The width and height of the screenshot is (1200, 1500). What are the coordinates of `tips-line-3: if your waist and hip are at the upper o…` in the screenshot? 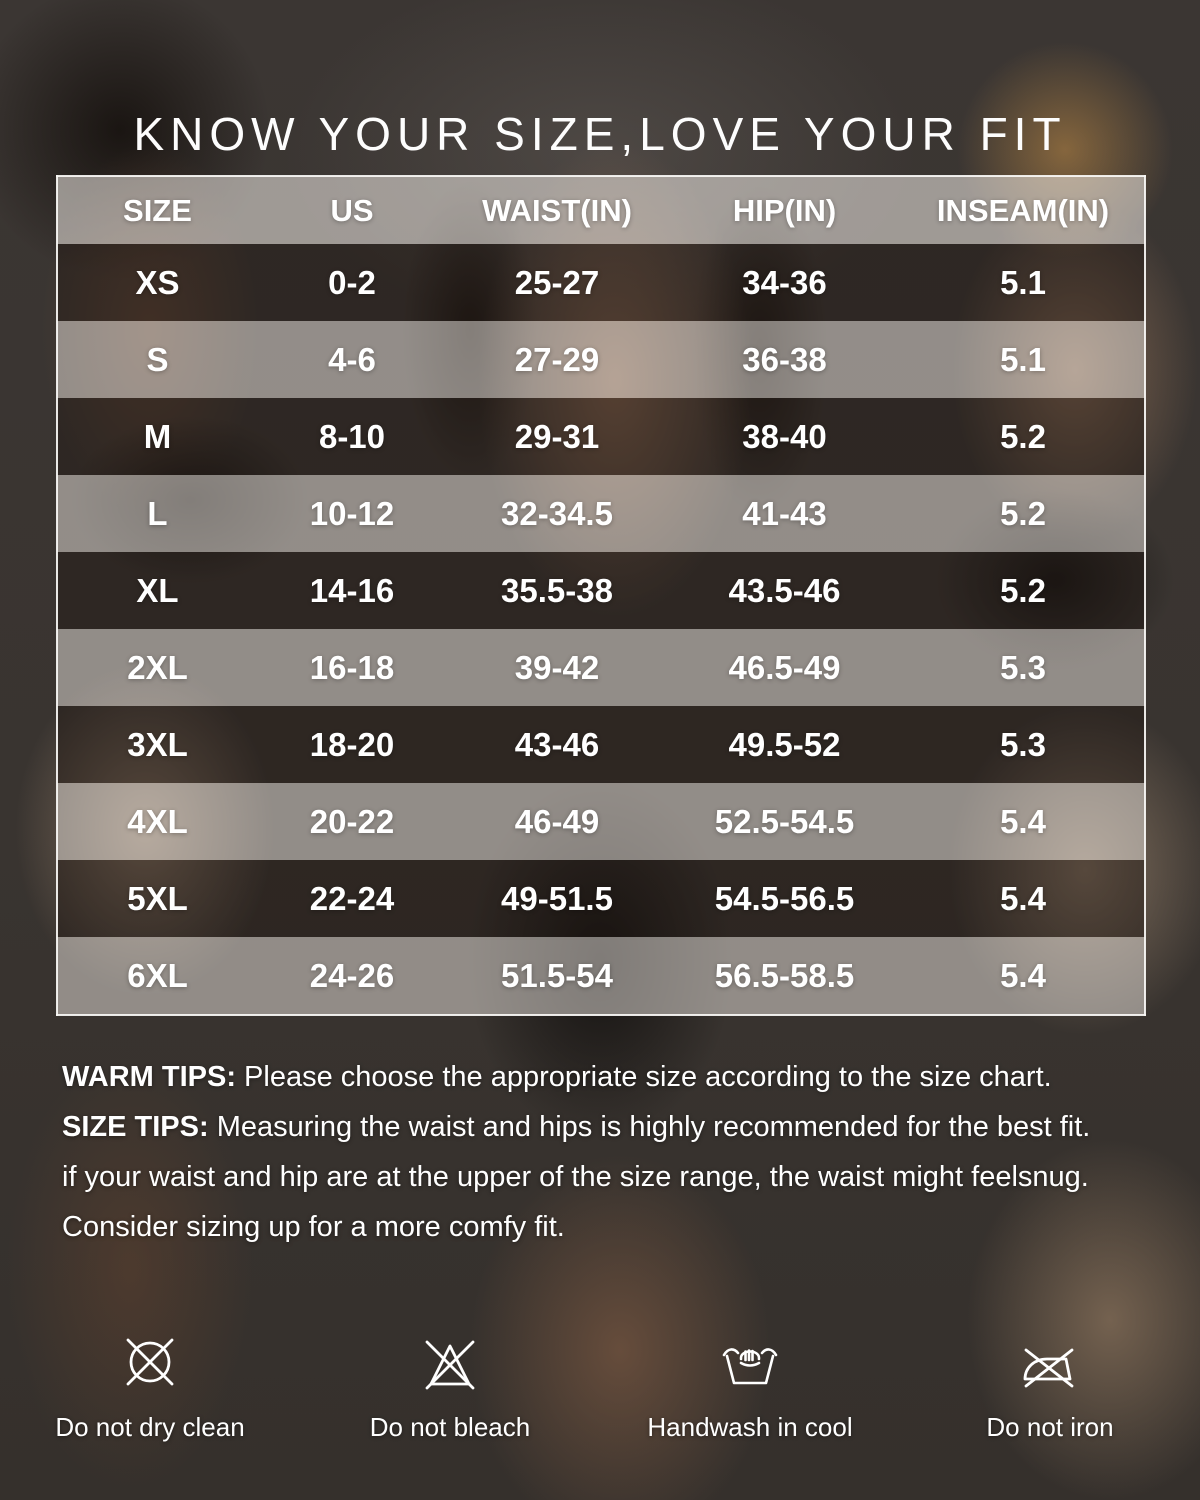 It's located at (575, 1177).